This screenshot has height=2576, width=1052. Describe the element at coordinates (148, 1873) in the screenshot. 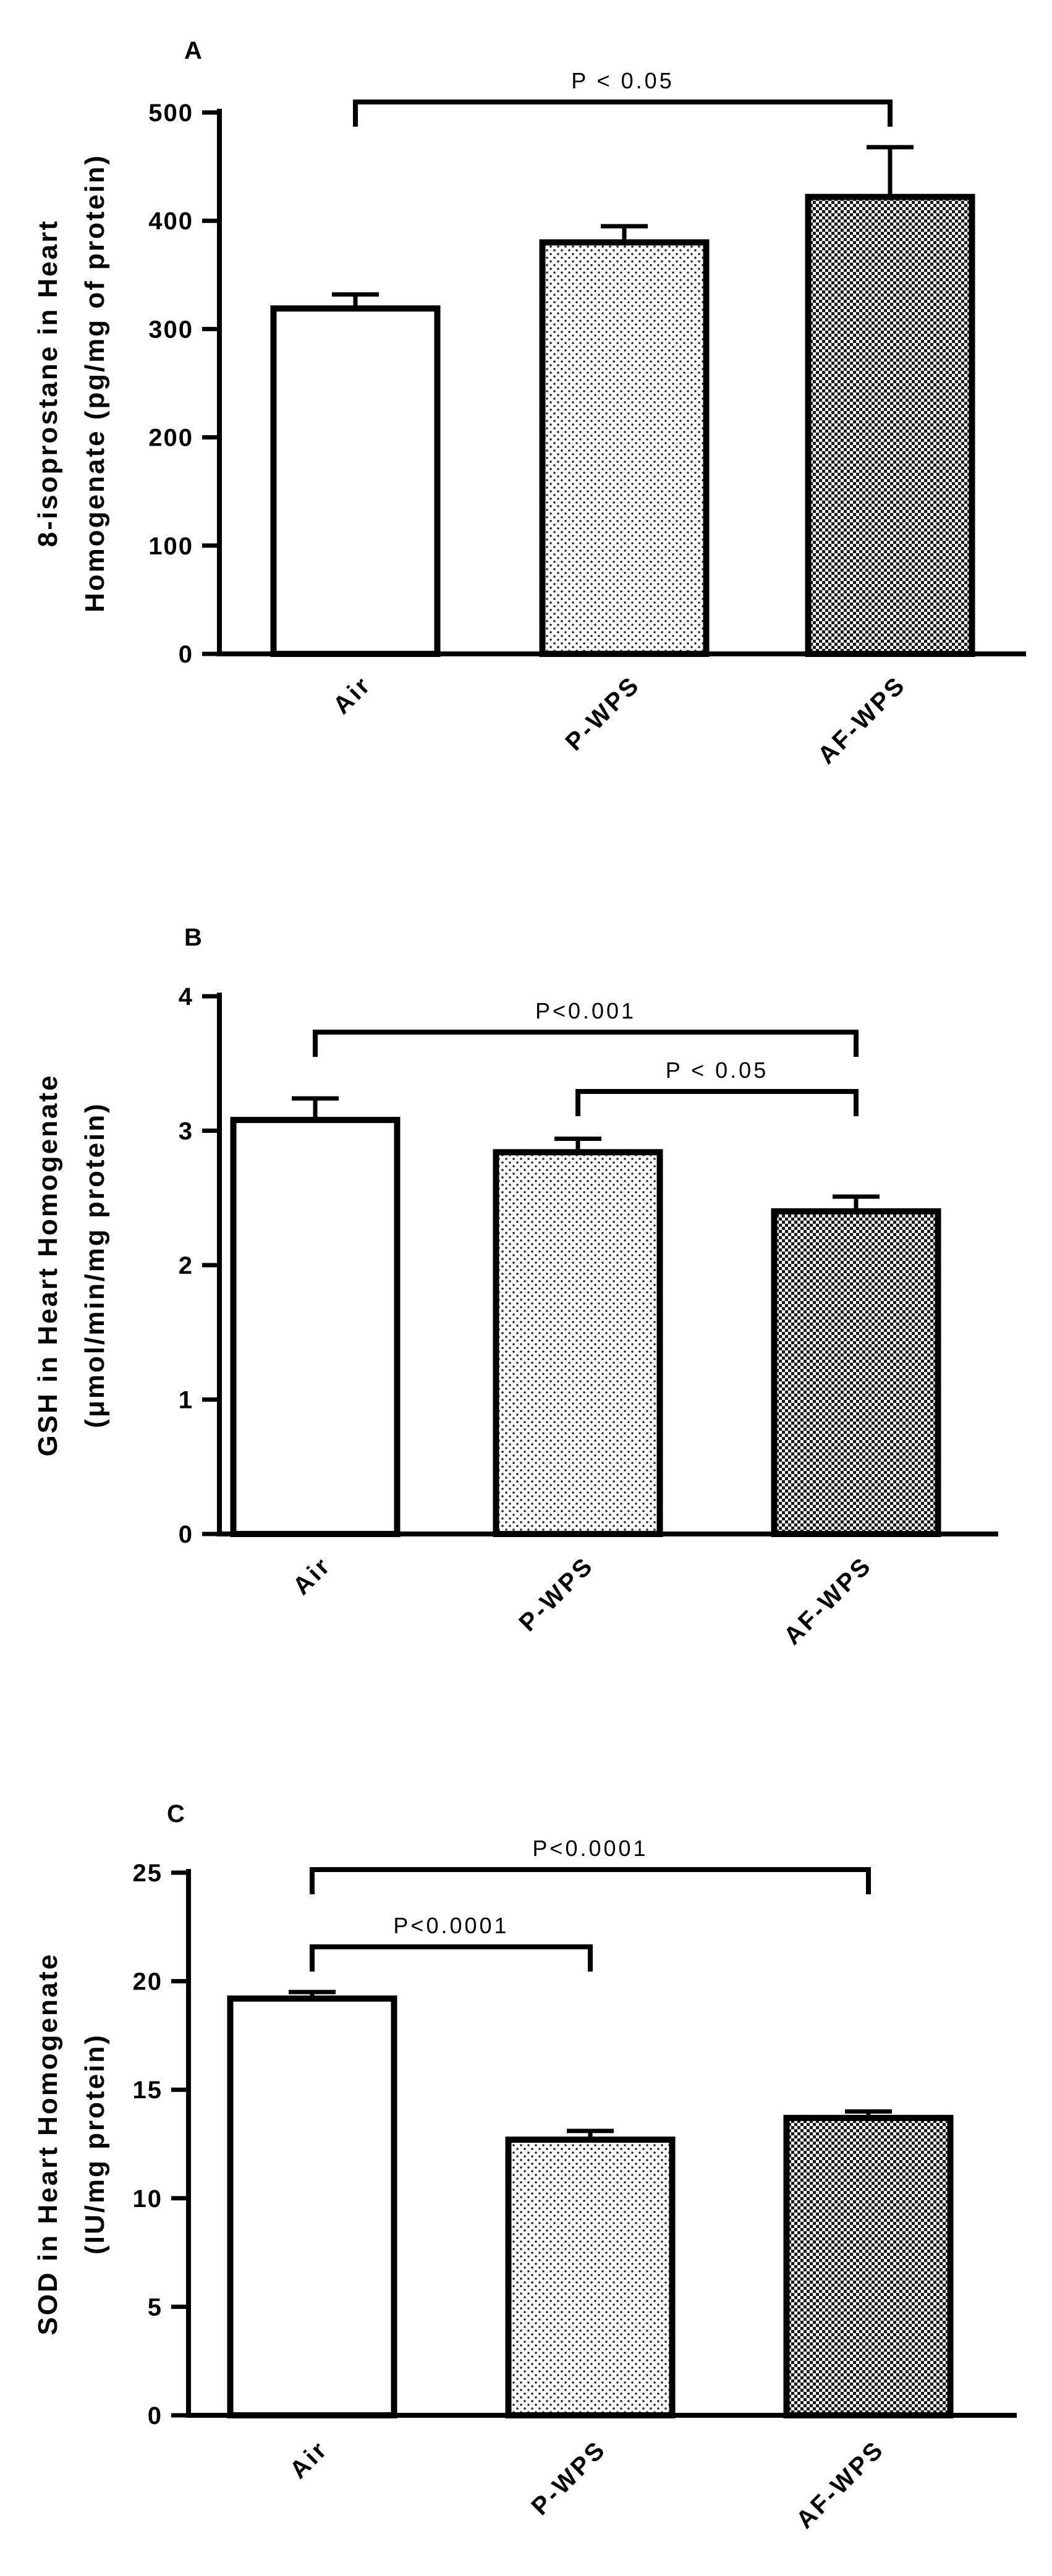

I see `y-tick-label: 25` at that location.